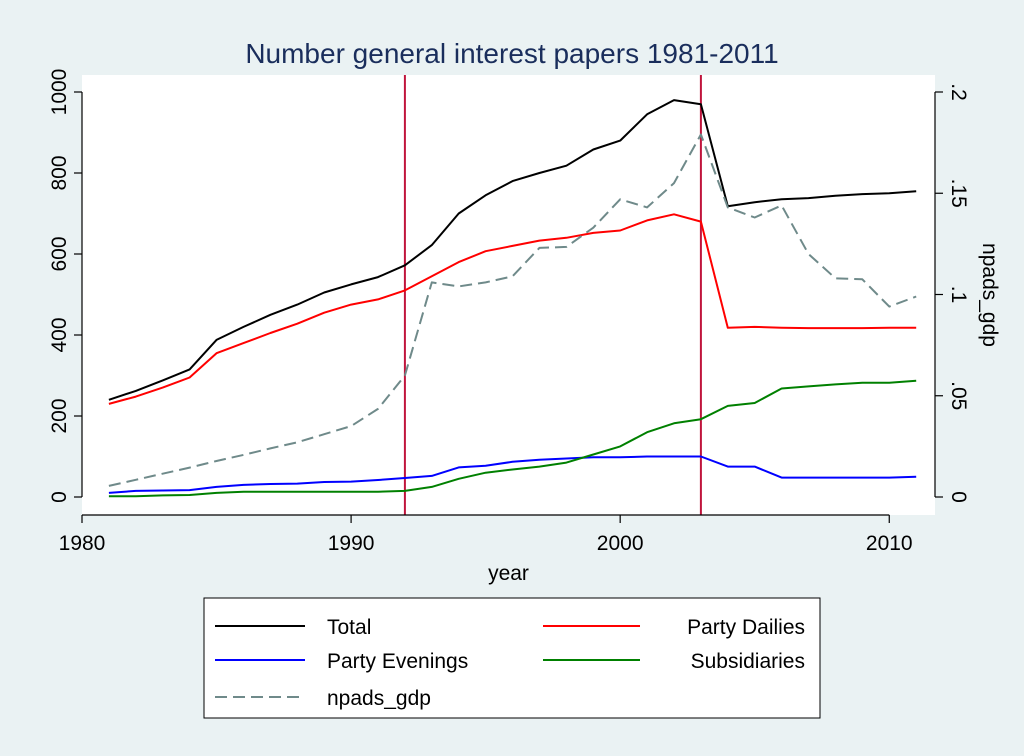  What do you see at coordinates (59, 172) in the screenshot?
I see `left-axis-tick-label: 800` at bounding box center [59, 172].